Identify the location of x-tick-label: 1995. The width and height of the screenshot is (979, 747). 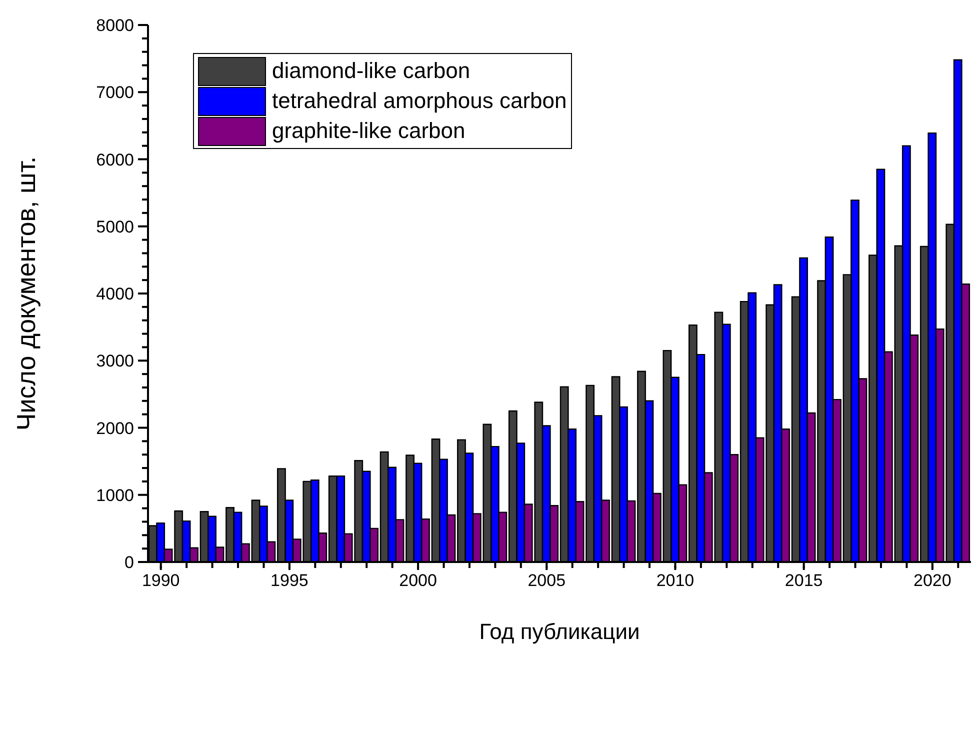
(289, 580).